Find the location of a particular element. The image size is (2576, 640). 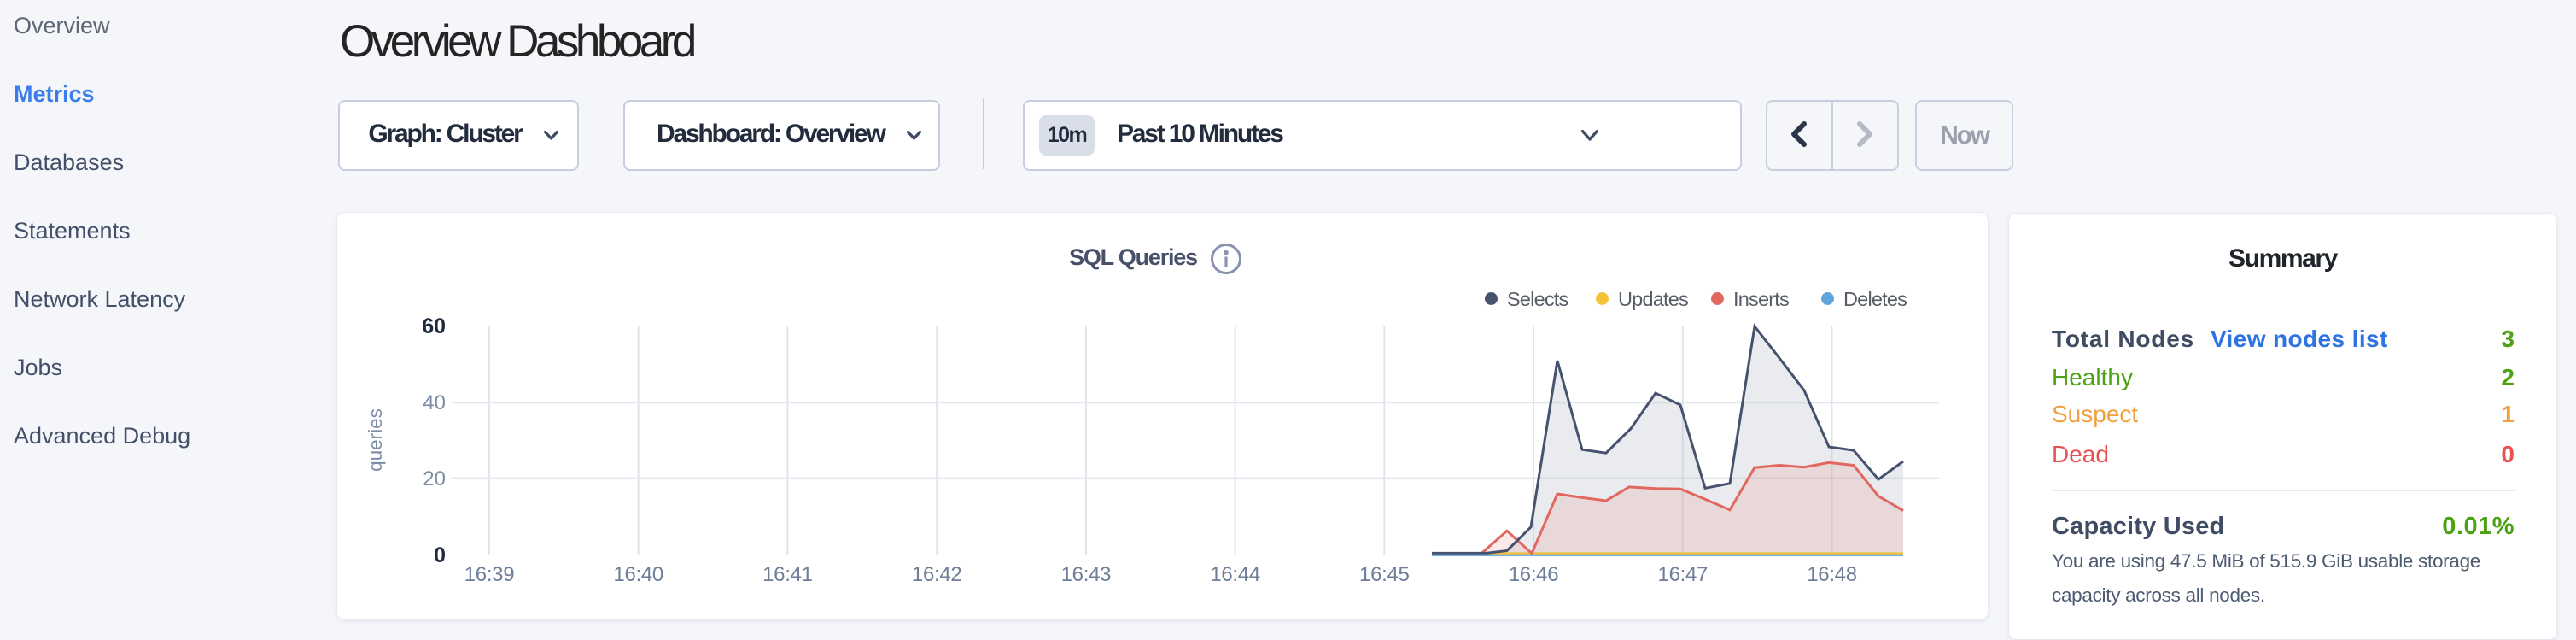

svg-text: 20 is located at coordinates (434, 479).